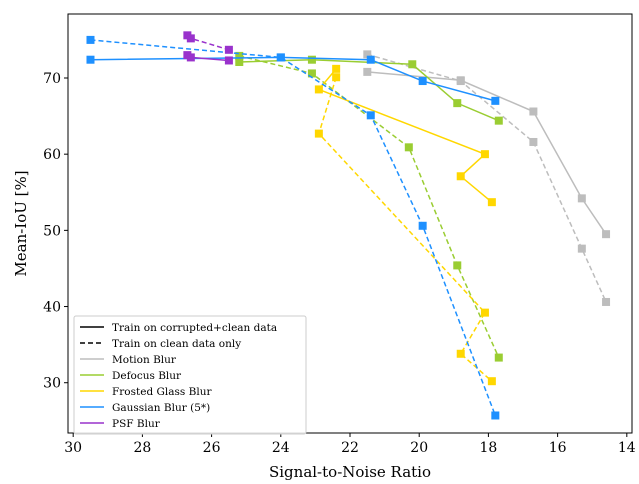 Image resolution: width=639 pixels, height=484 pixels. I want to click on y-tick-label: 60, so click(52, 155).